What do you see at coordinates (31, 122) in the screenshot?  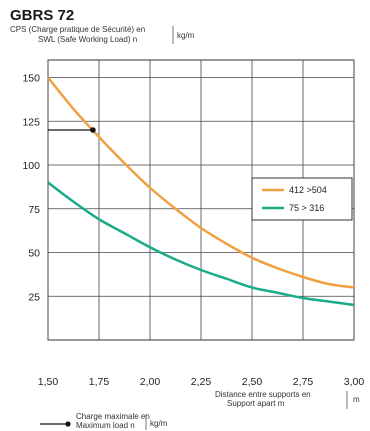 I see `y-tick-label: 125` at bounding box center [31, 122].